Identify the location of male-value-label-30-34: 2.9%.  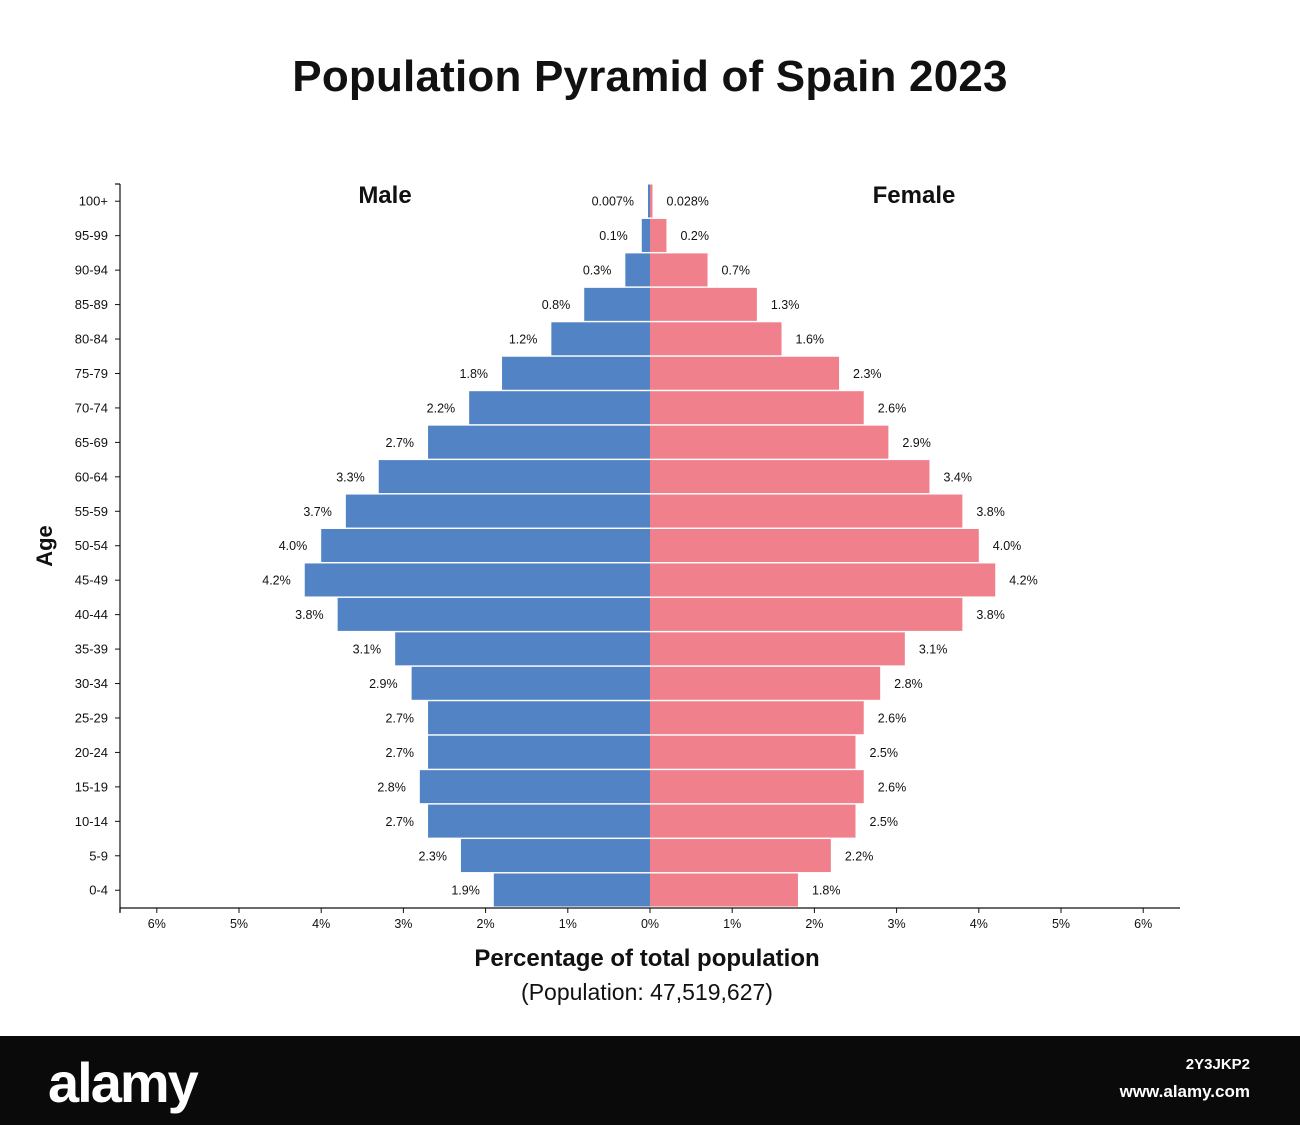
(383, 684).